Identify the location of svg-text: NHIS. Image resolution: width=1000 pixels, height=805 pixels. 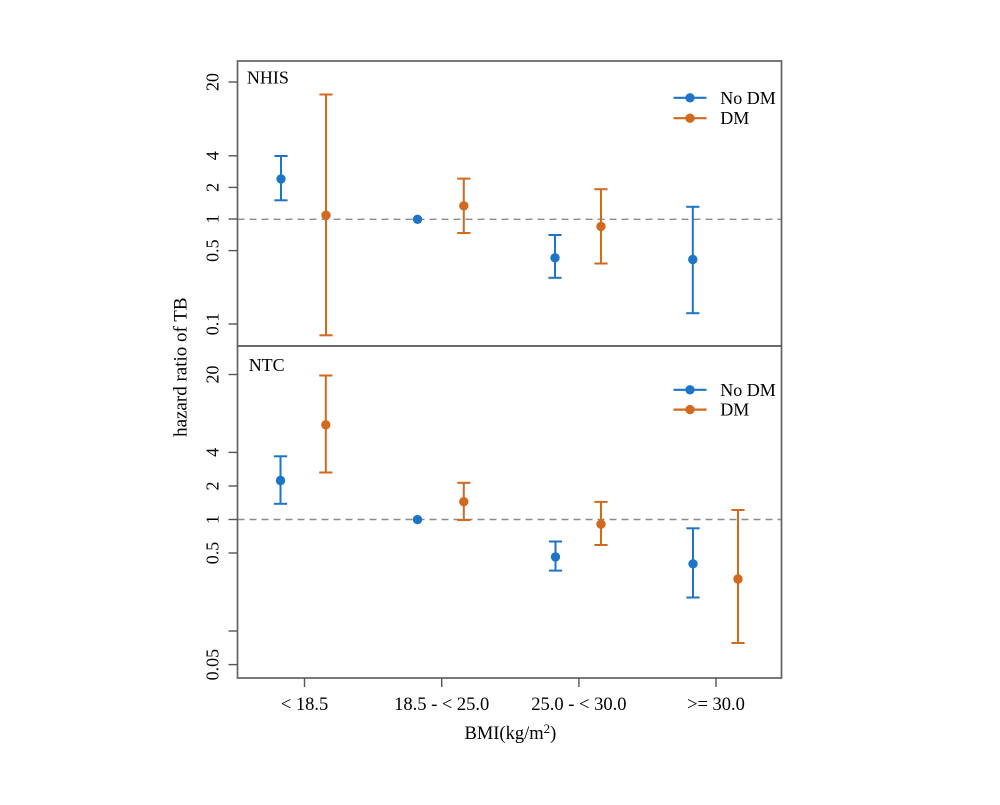
(268, 77).